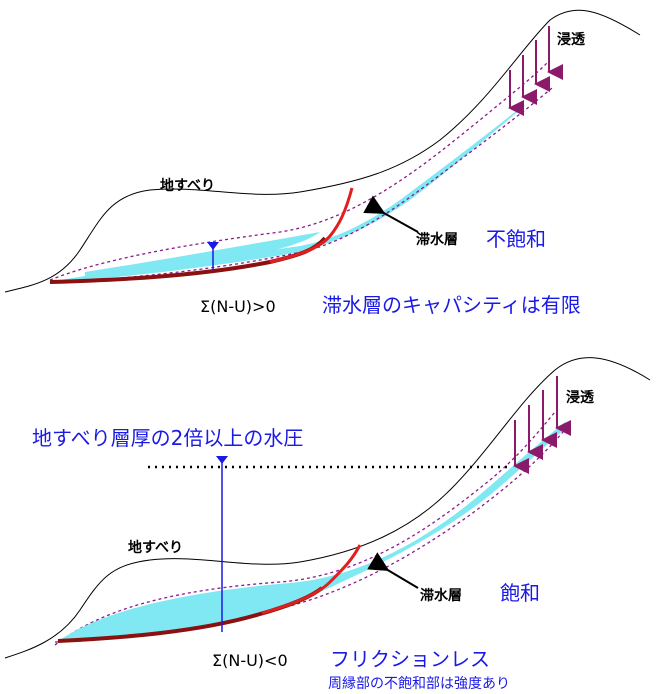 The width and height of the screenshot is (659, 694). Describe the element at coordinates (155, 547) in the screenshot. I see `label-landslide-bottom: 地すべり` at that location.